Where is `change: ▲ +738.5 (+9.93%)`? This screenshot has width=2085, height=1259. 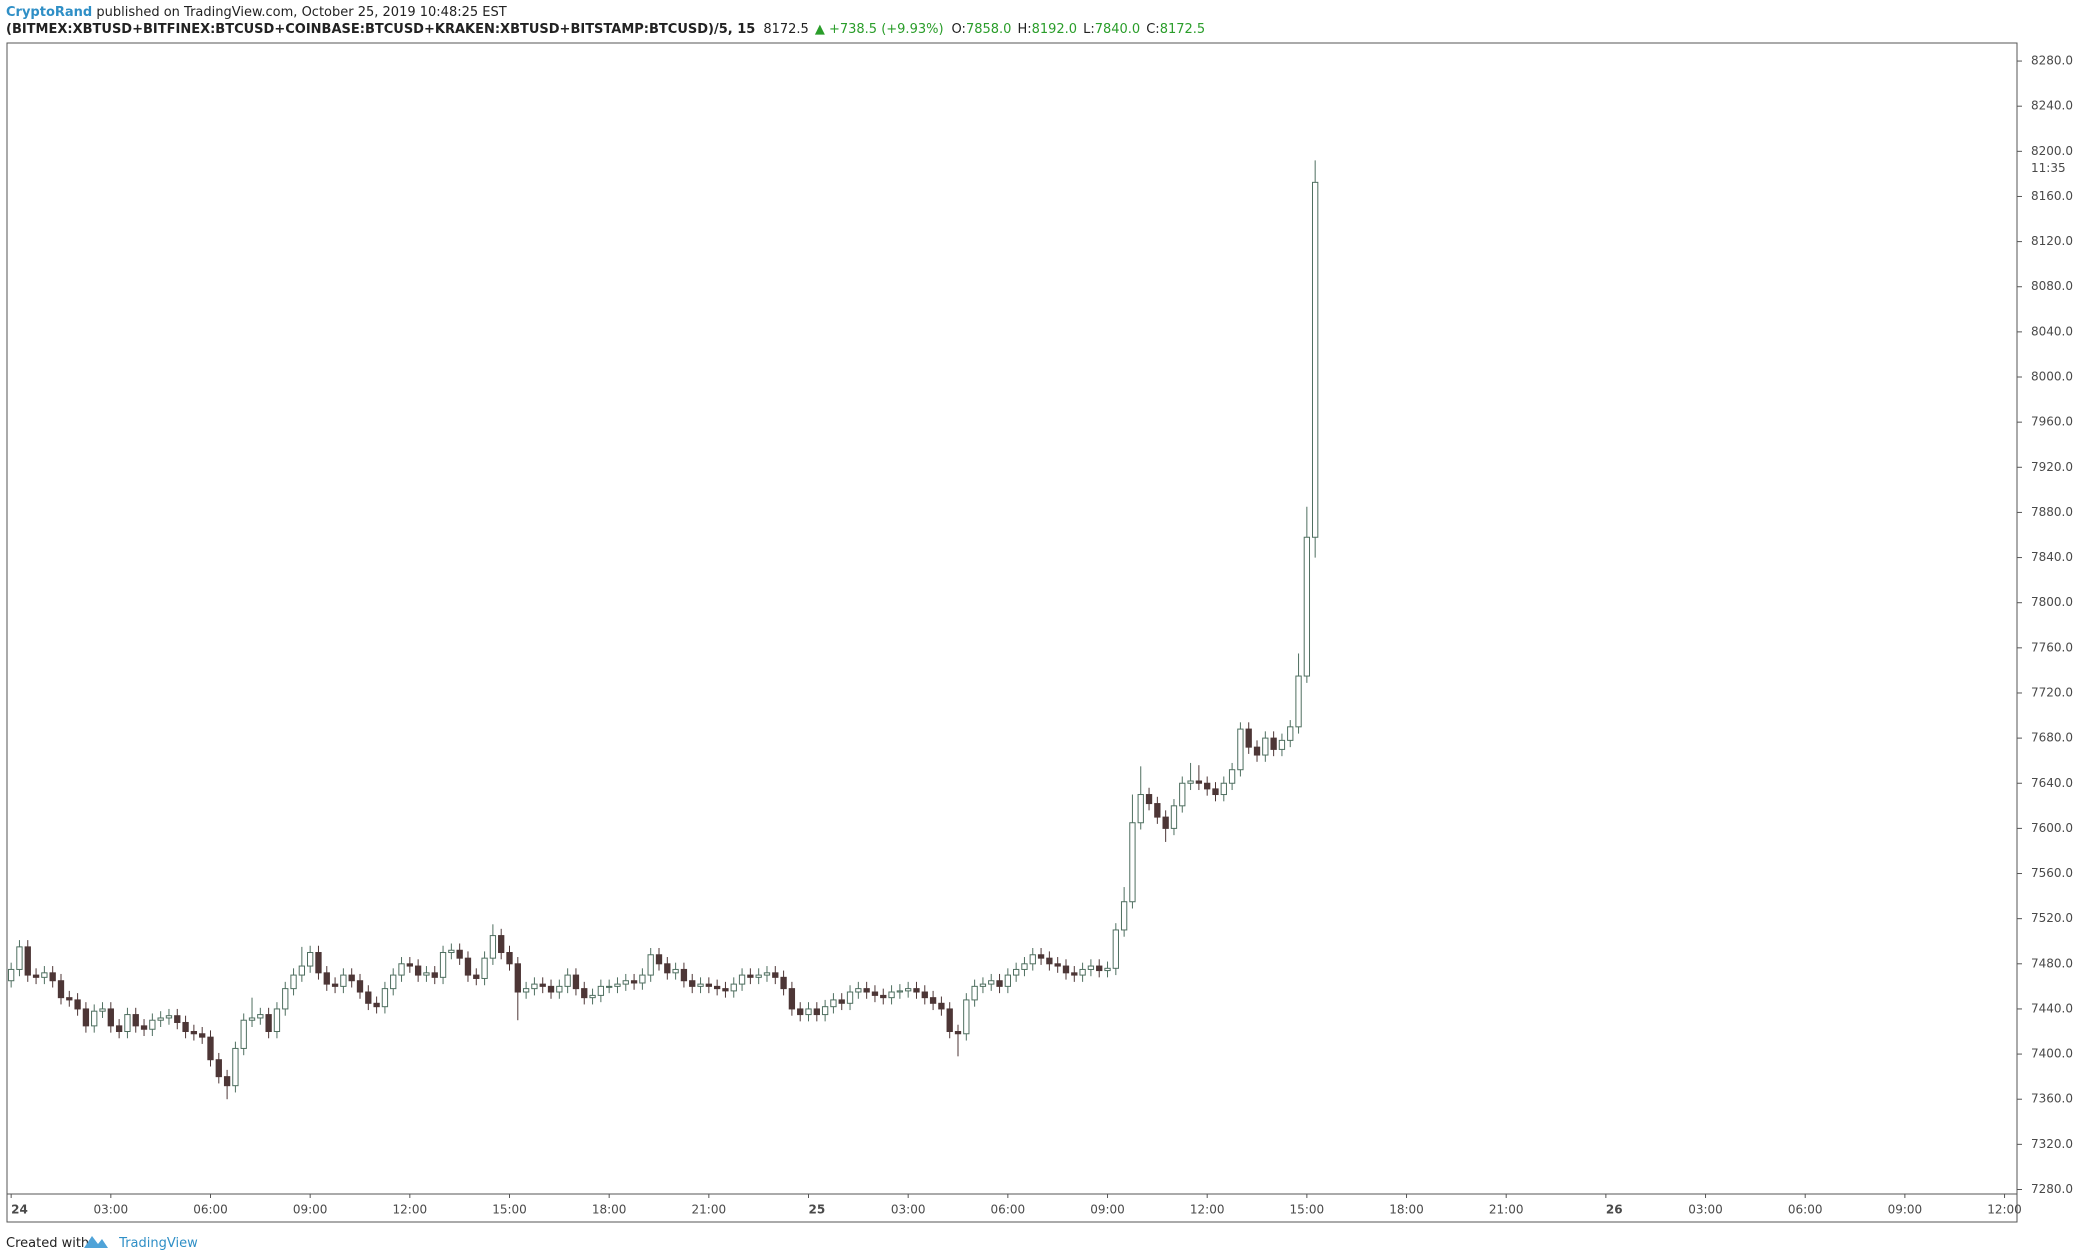
change: ▲ +738.5 (+9.93%) is located at coordinates (879, 29).